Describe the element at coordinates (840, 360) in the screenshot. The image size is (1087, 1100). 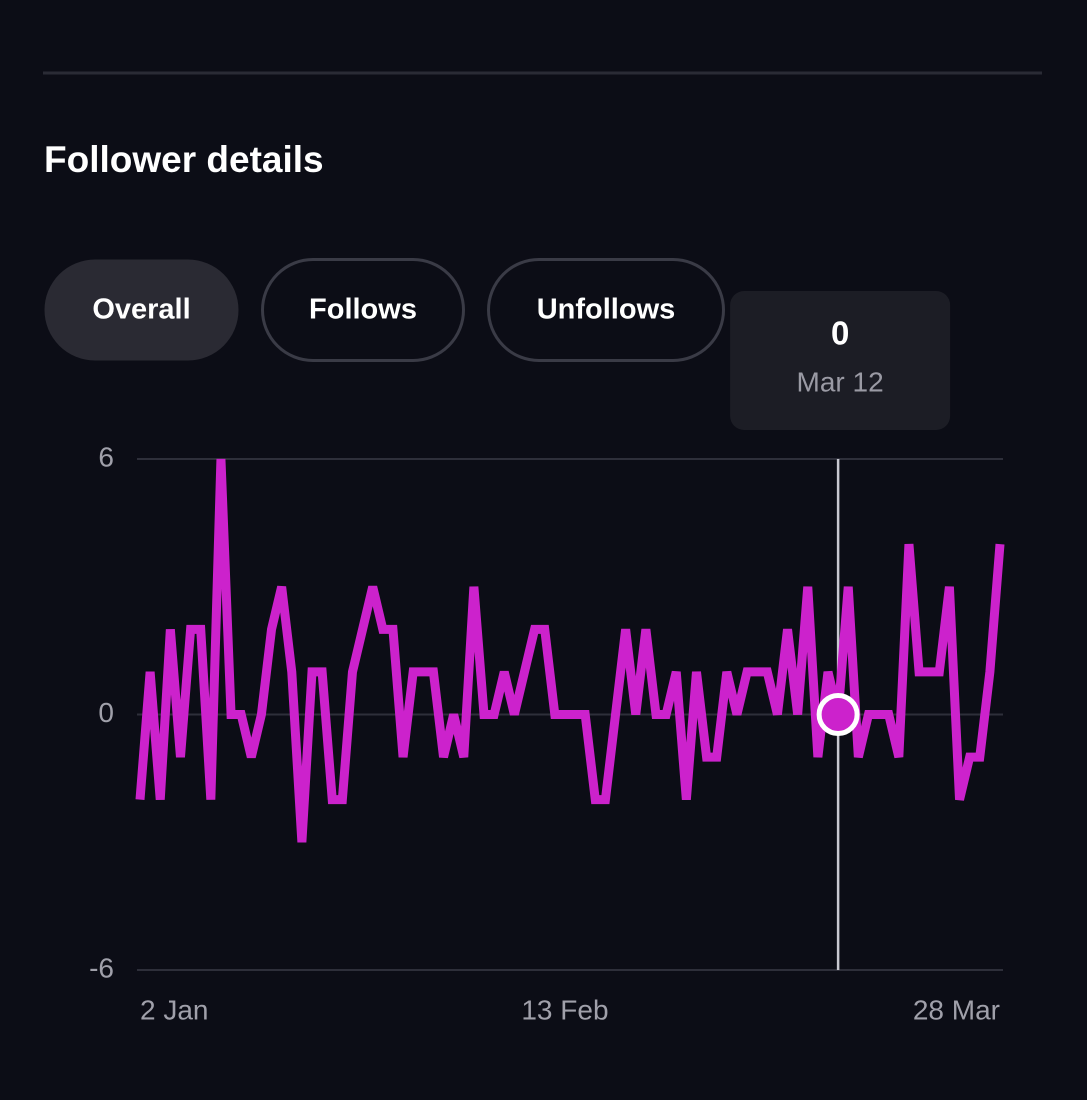
I see `tooltip-box` at that location.